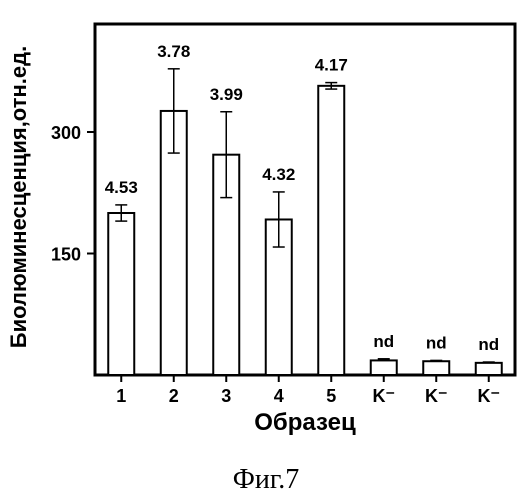  What do you see at coordinates (73, 194) in the screenshot?
I see `y-ticks: 150 300` at bounding box center [73, 194].